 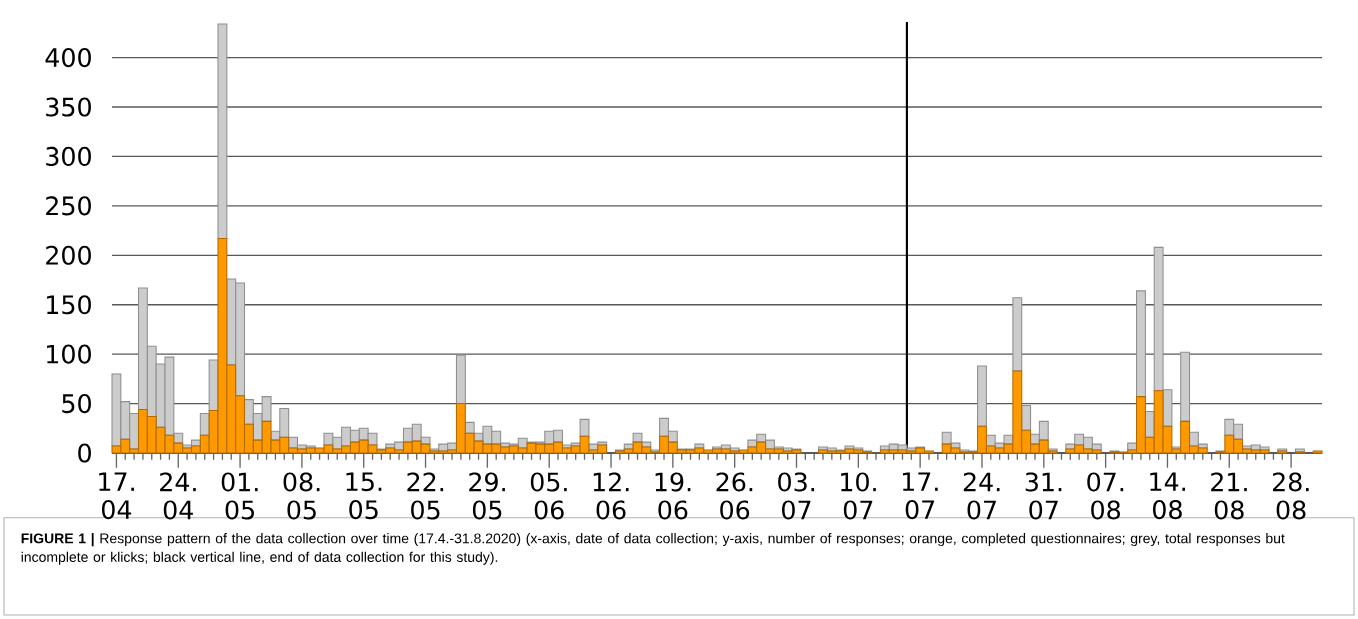 What do you see at coordinates (920, 496) in the screenshot?
I see `x-tick-label: 17. 07` at bounding box center [920, 496].